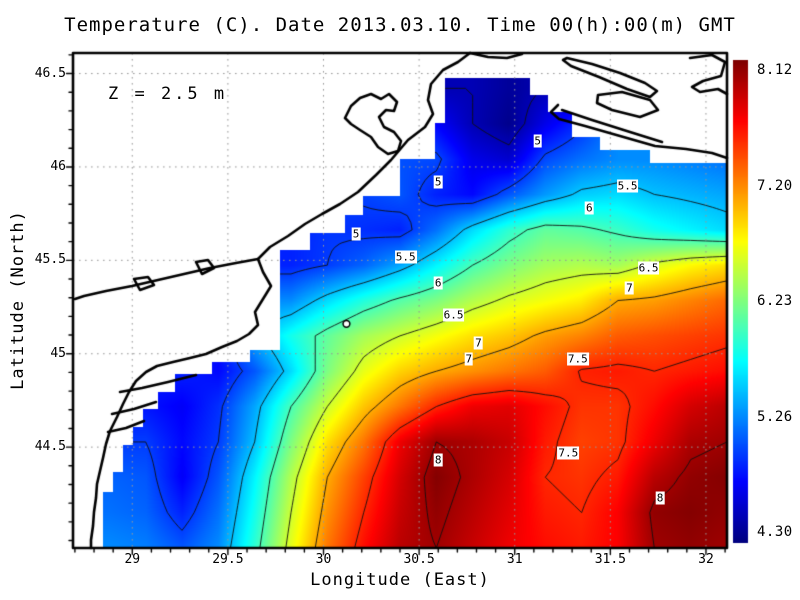 Image resolution: width=800 pixels, height=600 pixels. I want to click on x-tick-label: 32, so click(706, 559).